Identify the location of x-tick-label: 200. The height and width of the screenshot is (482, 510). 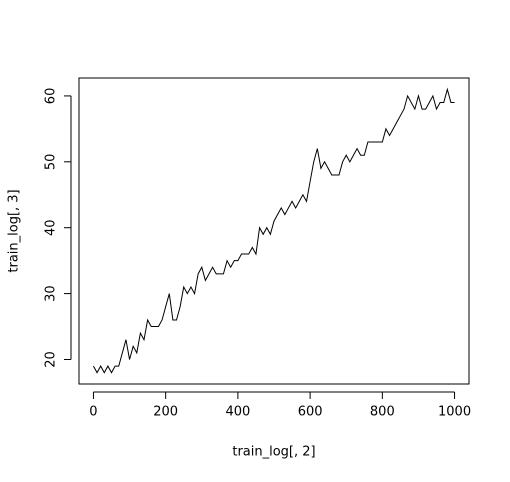
(165, 412).